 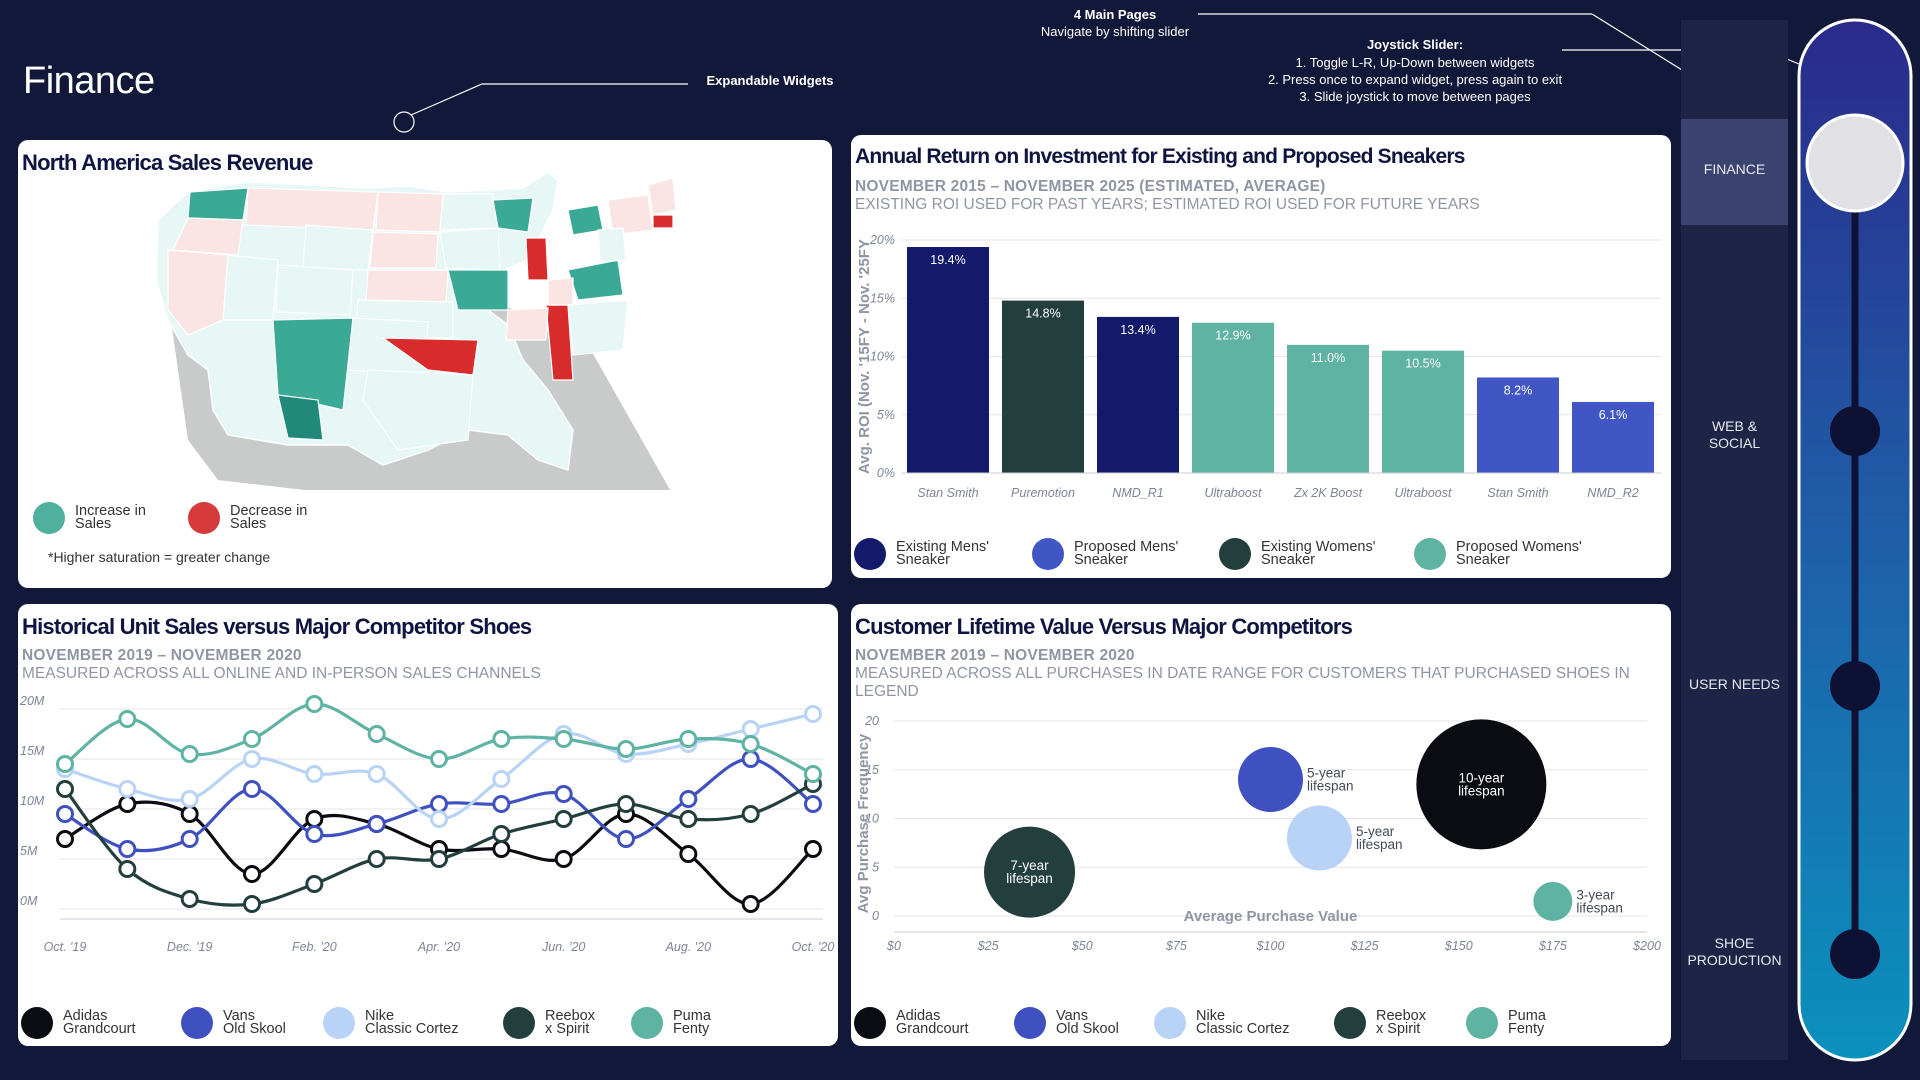 I want to click on clv-x-tick: $175, so click(x=1552, y=946).